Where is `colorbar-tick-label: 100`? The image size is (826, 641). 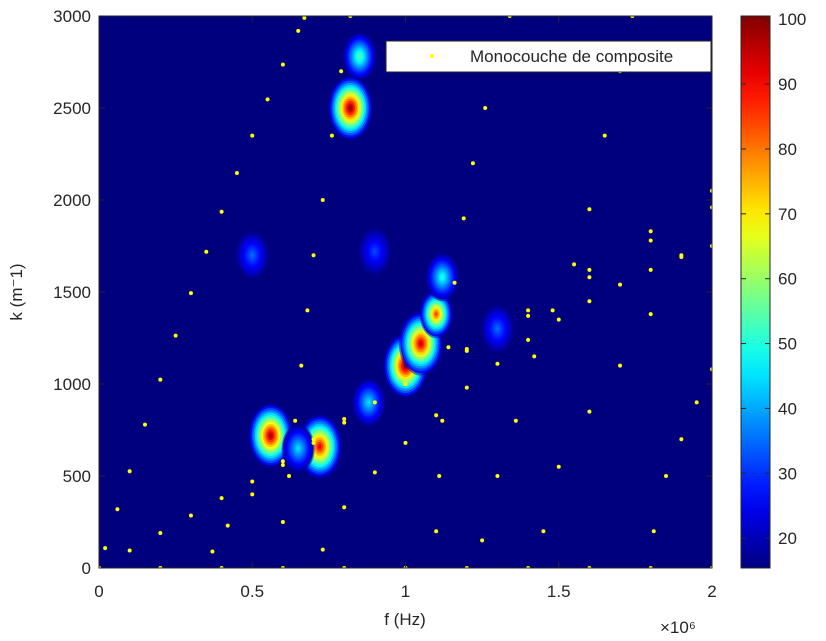 colorbar-tick-label: 100 is located at coordinates (792, 19).